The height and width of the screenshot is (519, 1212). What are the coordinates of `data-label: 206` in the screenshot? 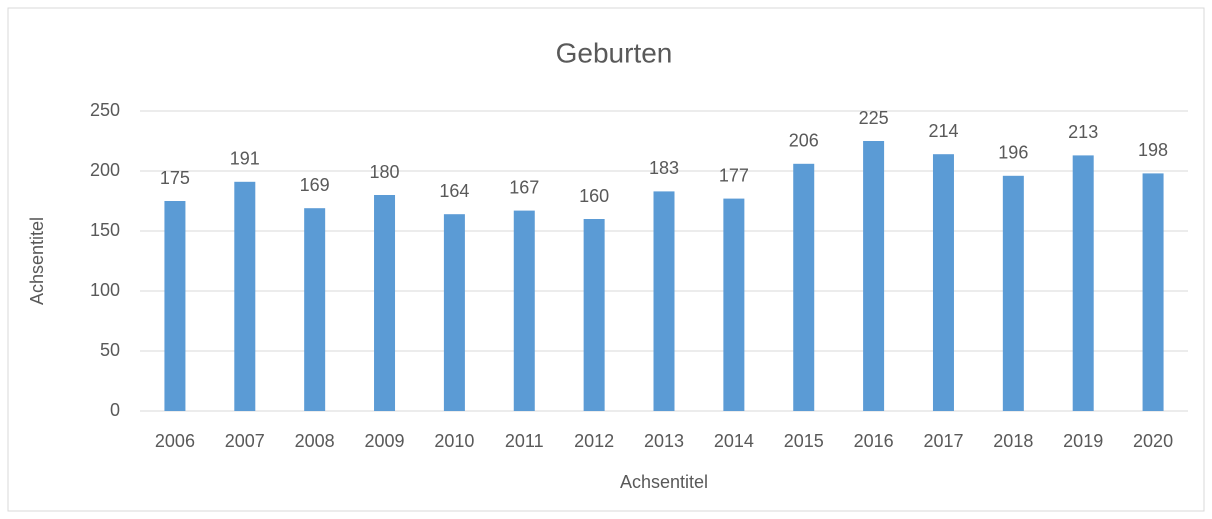 It's located at (804, 141).